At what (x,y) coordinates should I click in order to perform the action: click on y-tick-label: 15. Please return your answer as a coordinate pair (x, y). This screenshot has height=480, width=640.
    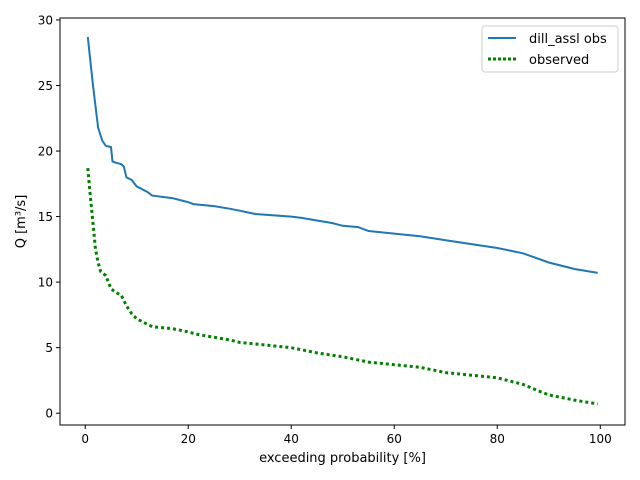
    Looking at the image, I should click on (45, 217).